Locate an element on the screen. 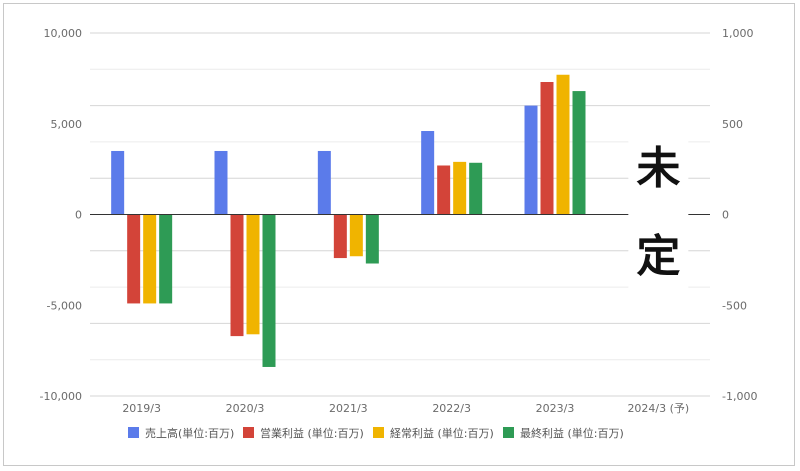 The height and width of the screenshot is (471, 800). x-tick-label: 2019/3 is located at coordinates (141, 408).